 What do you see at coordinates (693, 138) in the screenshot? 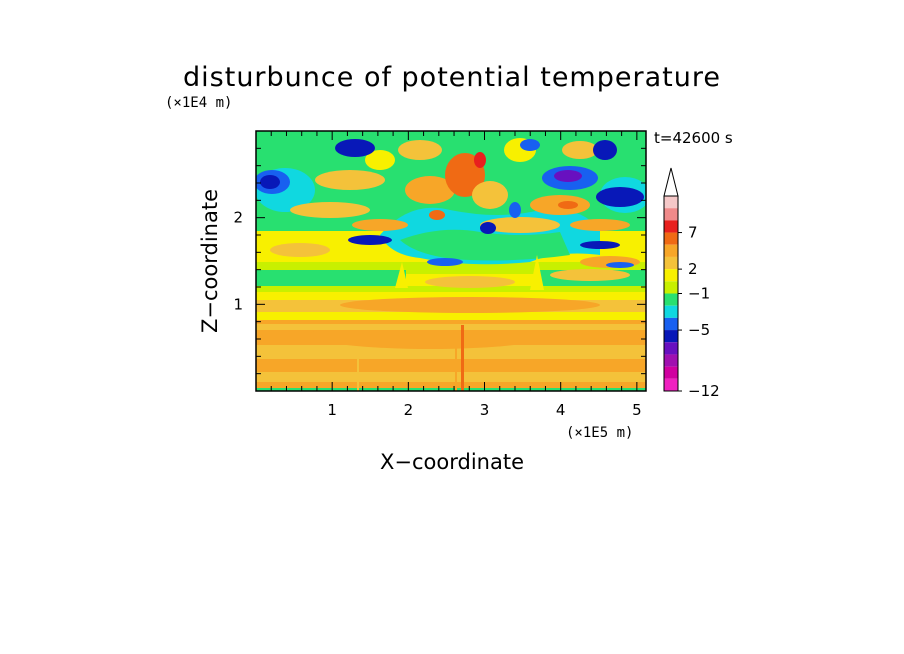
I see `time-label: t=42600 s` at bounding box center [693, 138].